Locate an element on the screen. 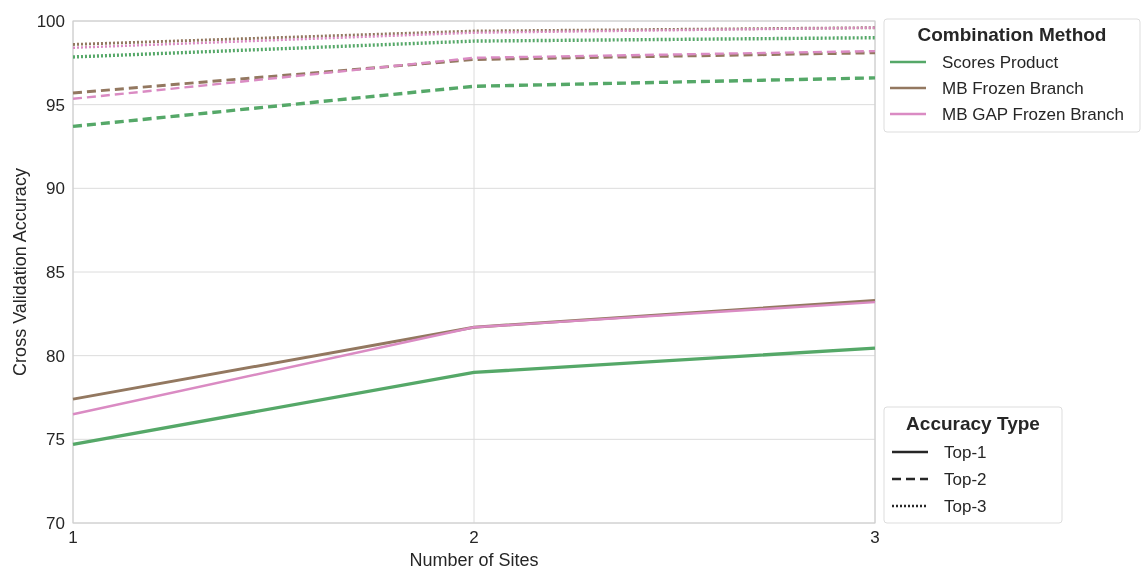  text: Top-2 is located at coordinates (965, 479).